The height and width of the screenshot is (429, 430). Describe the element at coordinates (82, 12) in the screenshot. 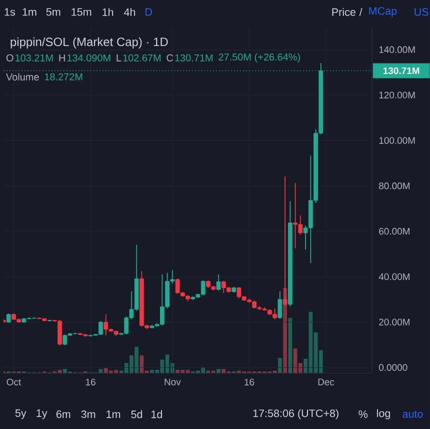

I see `text: 15m` at that location.